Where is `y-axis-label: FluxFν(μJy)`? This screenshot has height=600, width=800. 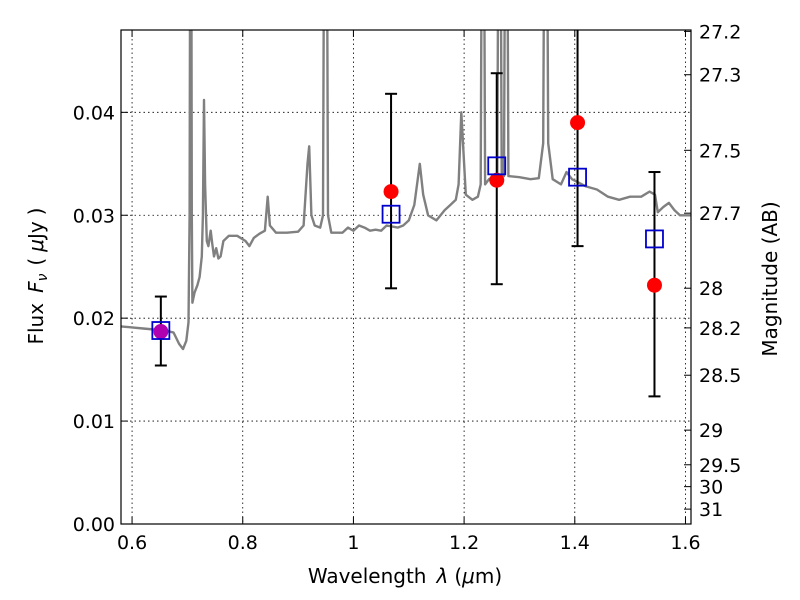
y-axis-label: FluxFν(μJy) is located at coordinates (37, 275).